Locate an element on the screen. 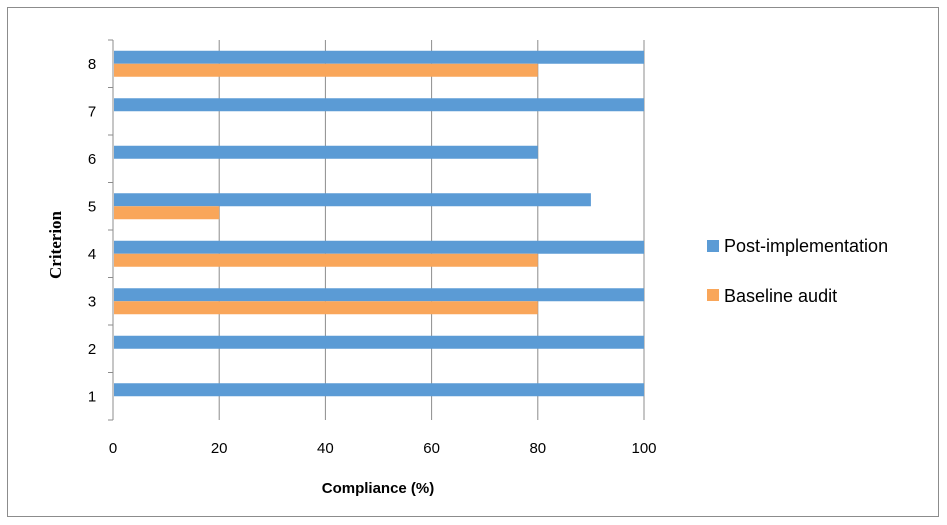 The image size is (947, 525). legend-label-baseline-audit: Baseline audit is located at coordinates (780, 296).